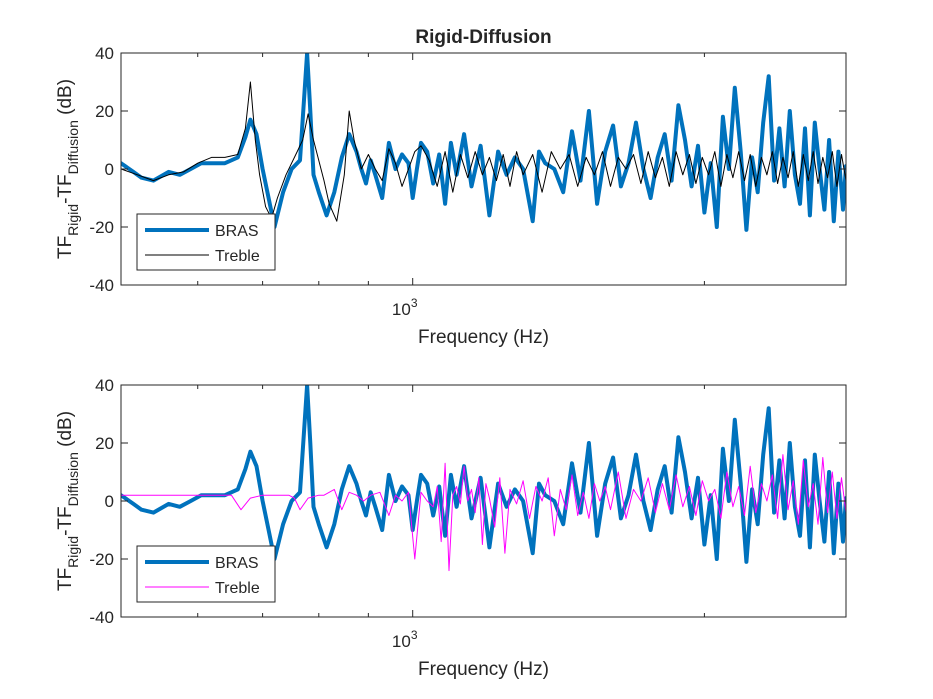  I want to click on series-line-treble, so click(483, 513).